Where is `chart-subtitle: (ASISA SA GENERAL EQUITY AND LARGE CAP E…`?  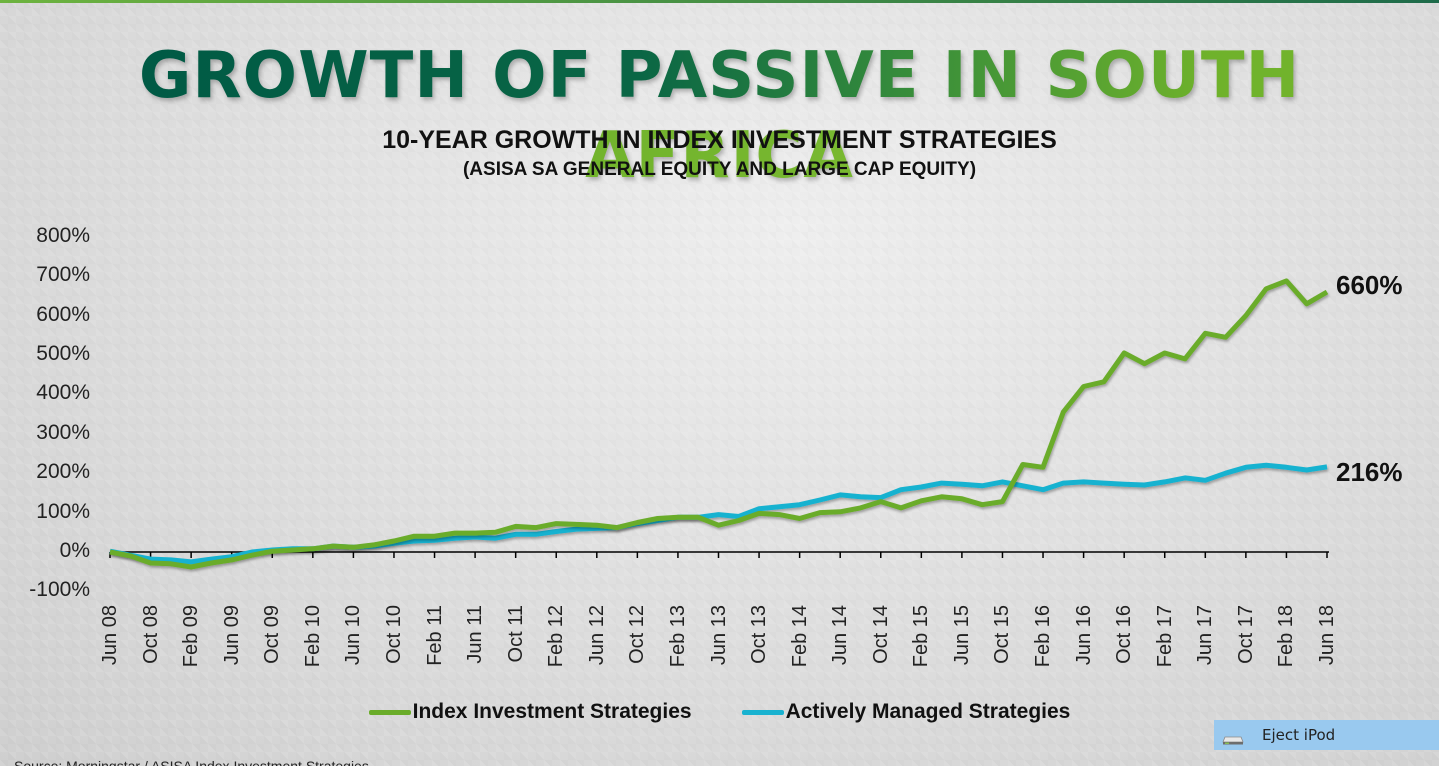
chart-subtitle: (ASISA SA GENERAL EQUITY AND LARGE CAP E… is located at coordinates (719, 169).